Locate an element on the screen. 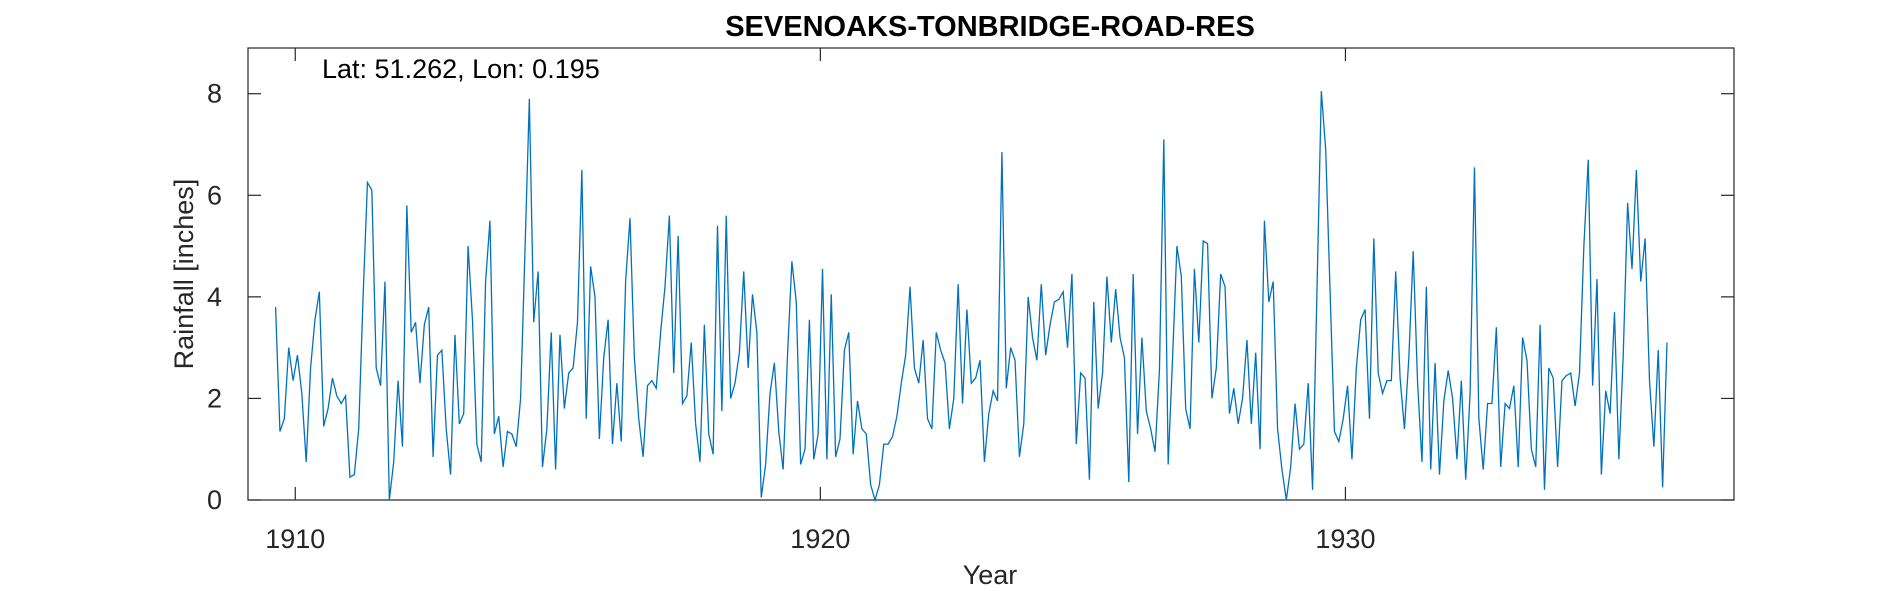 The width and height of the screenshot is (1890, 591). x-tick-label-1: 1920 is located at coordinates (820, 539).